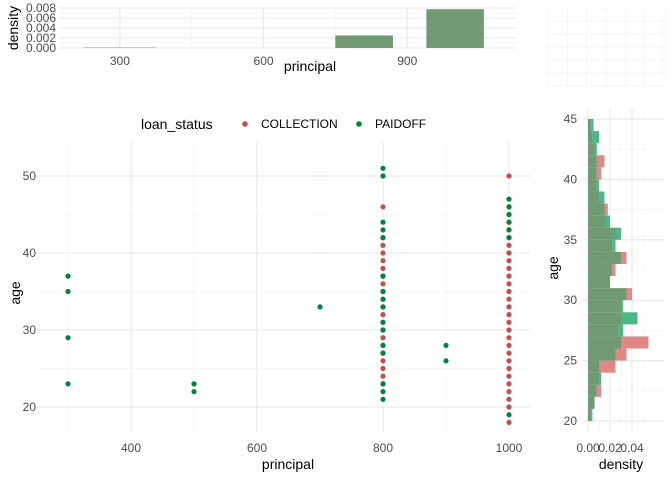  I want to click on right-y-tick-label: 25, so click(571, 361).